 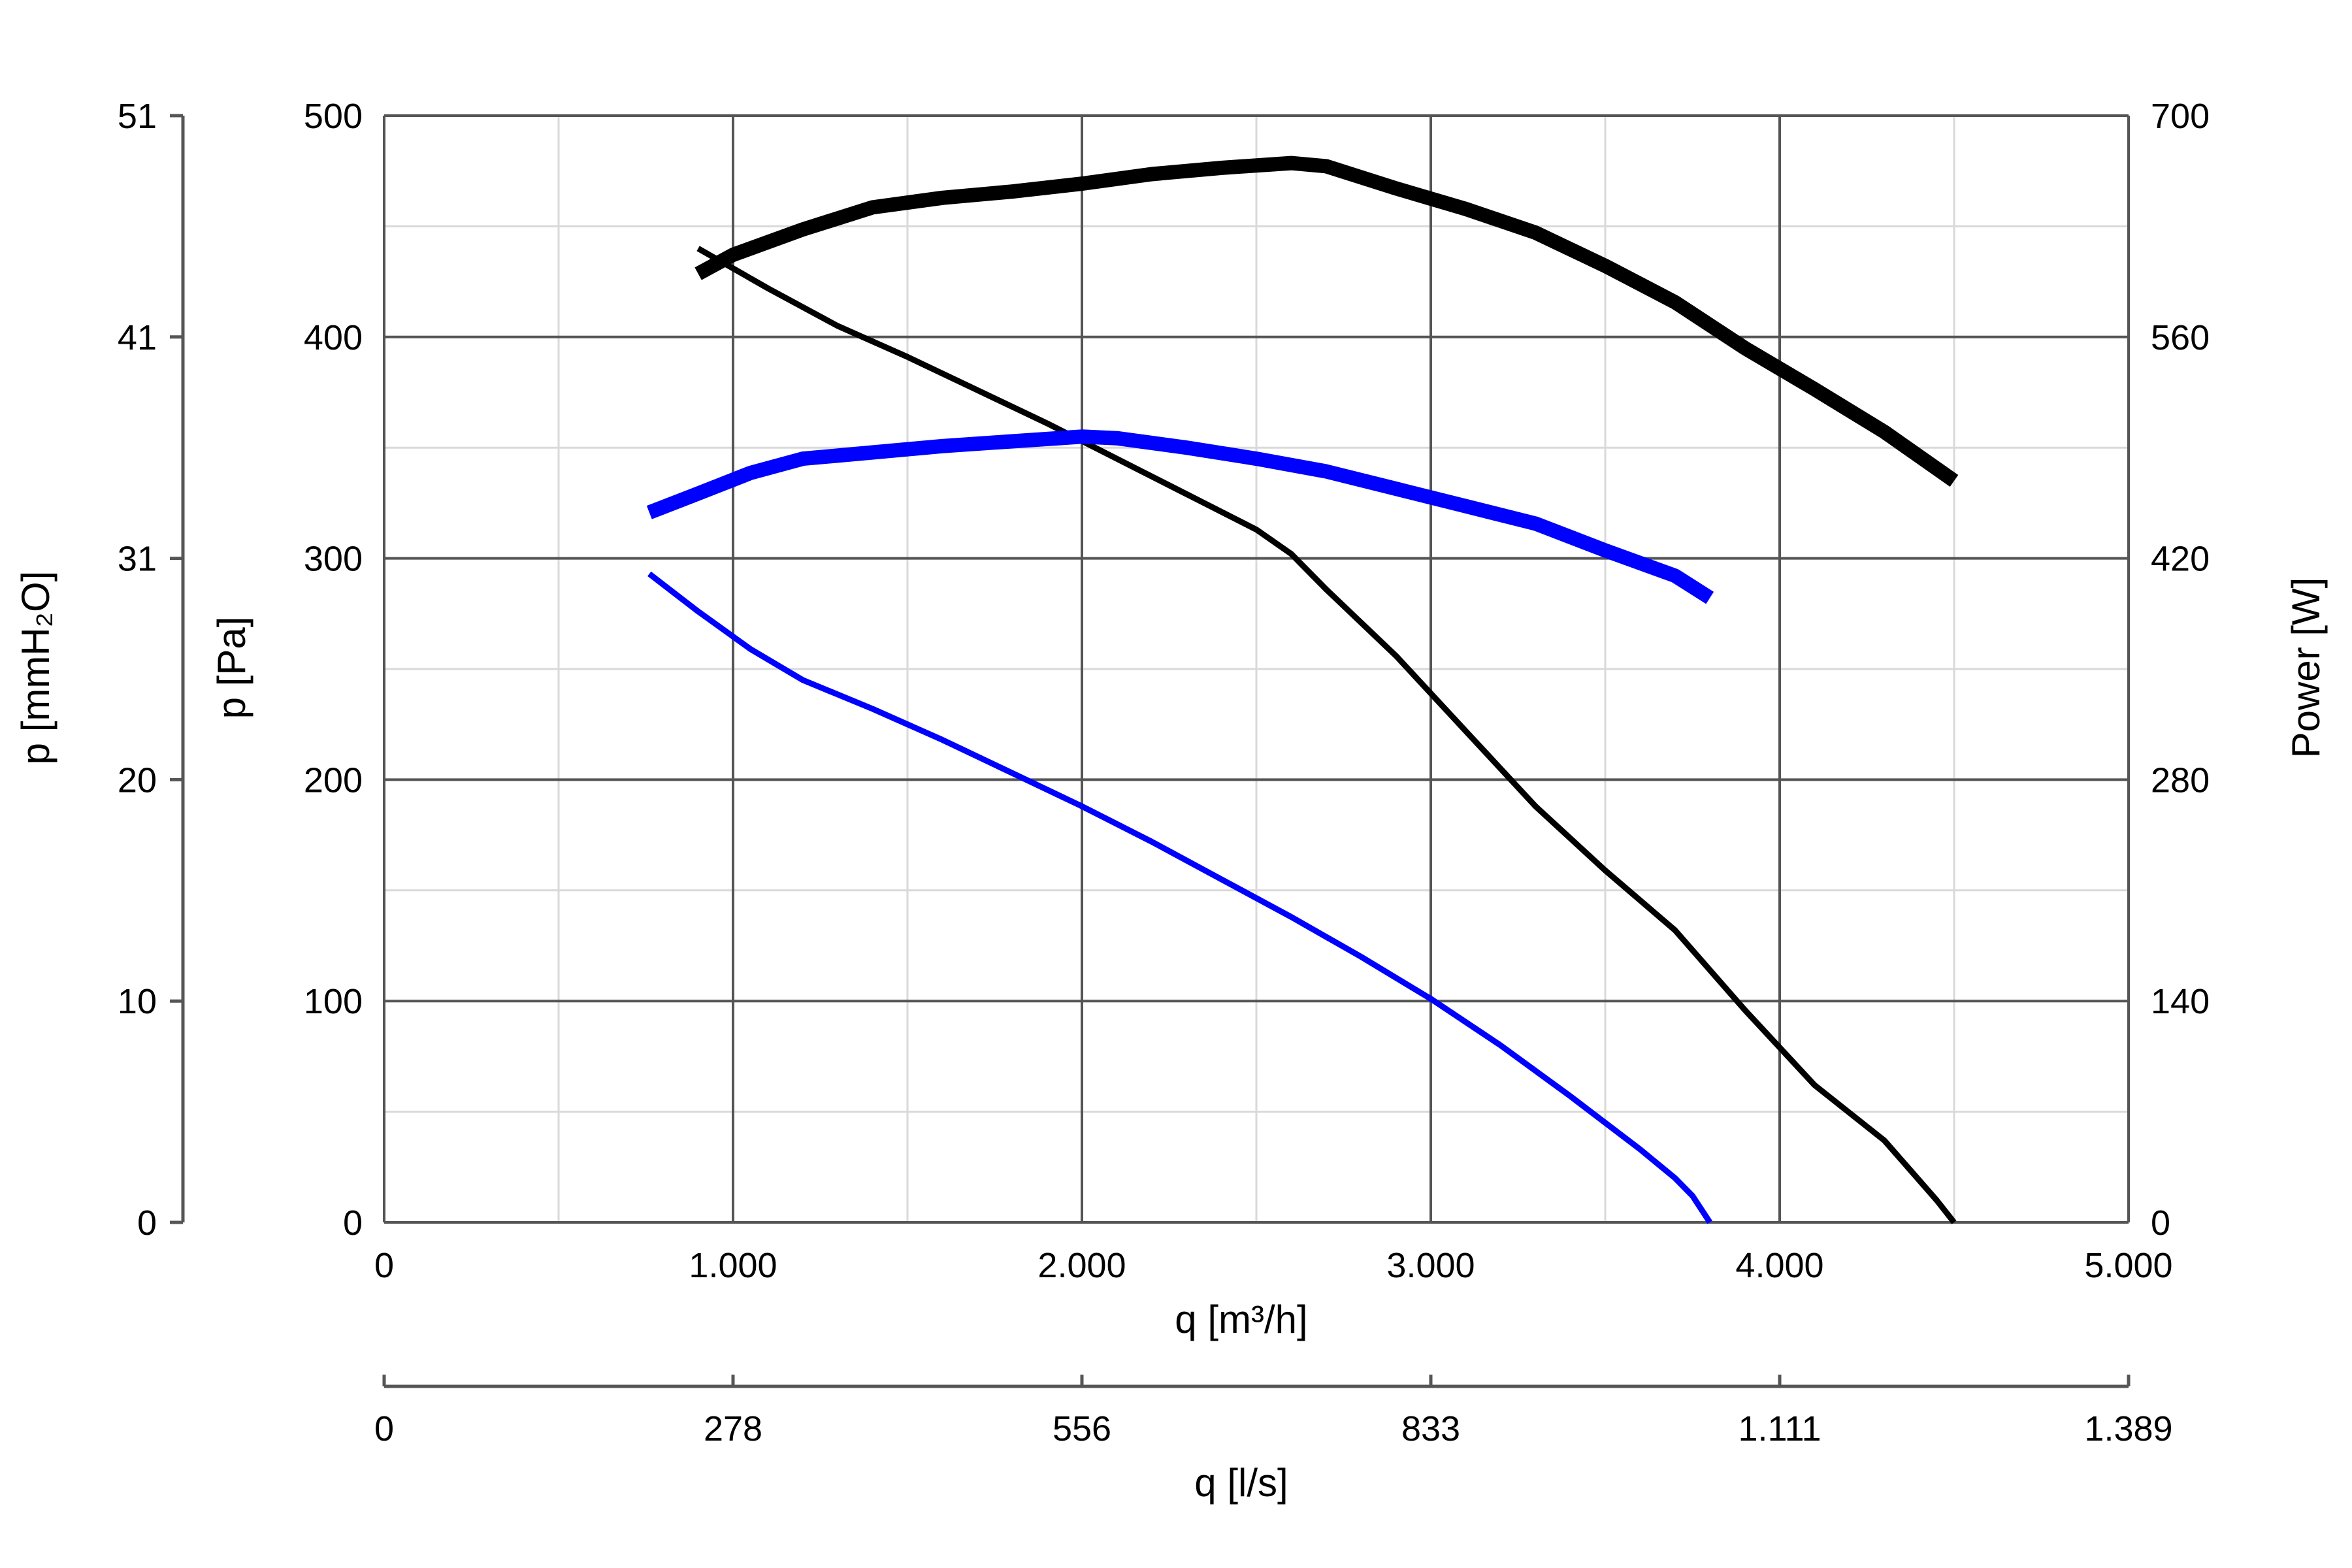 I want to click on y-left-tick-label: 100, so click(x=333, y=1001).